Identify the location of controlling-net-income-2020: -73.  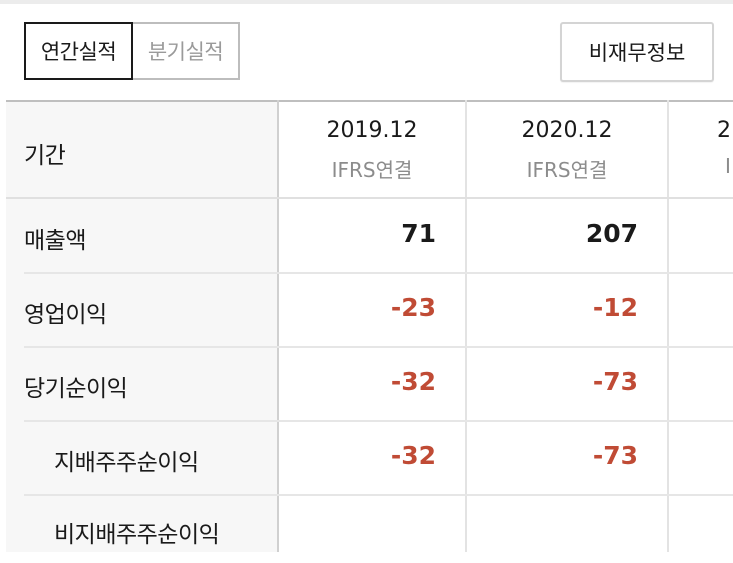
(615, 455).